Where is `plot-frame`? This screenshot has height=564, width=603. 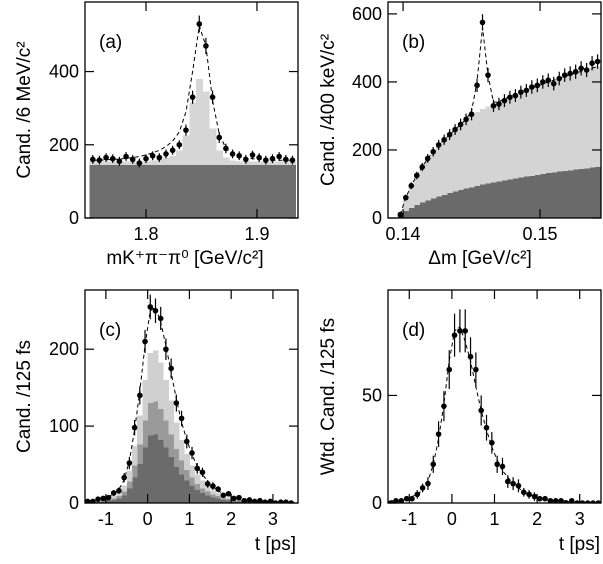 plot-frame is located at coordinates (494, 110).